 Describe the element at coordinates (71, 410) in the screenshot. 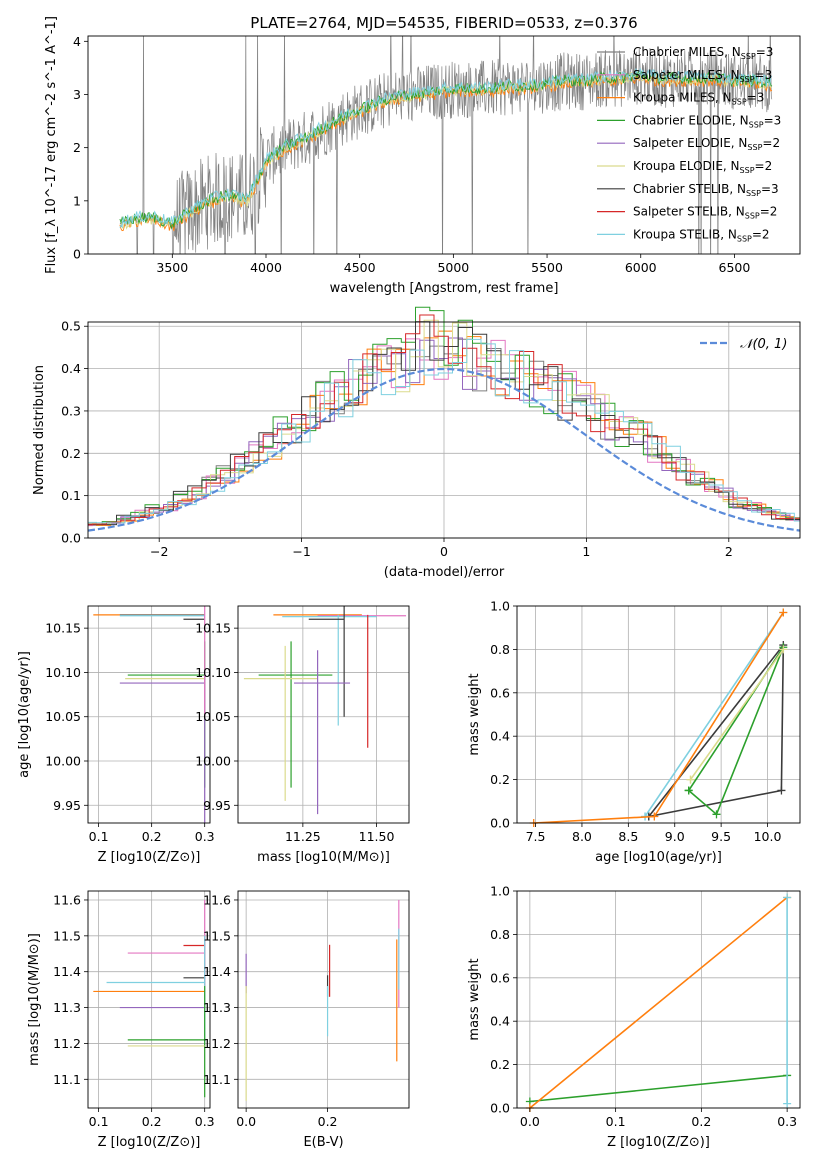

I see `y-tick-label: 0.3` at that location.